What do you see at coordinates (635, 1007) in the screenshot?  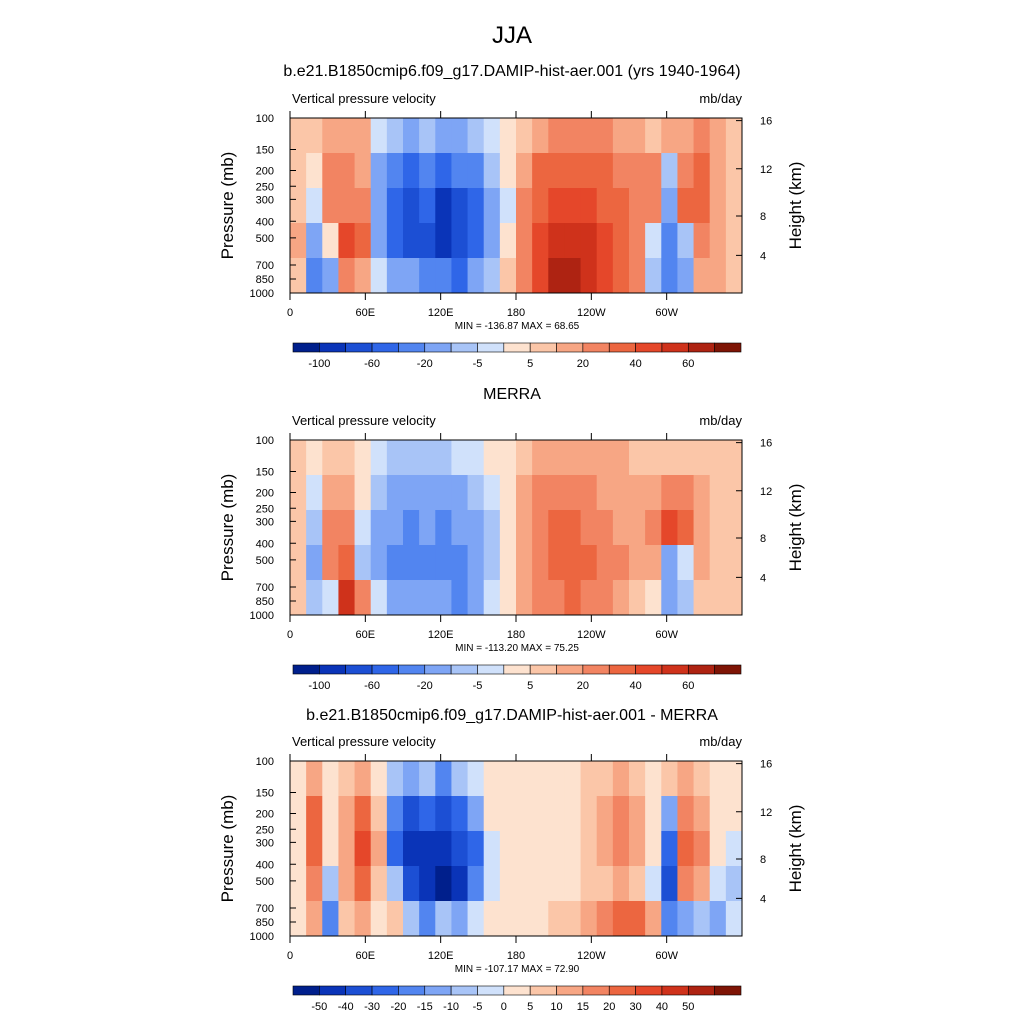 I see `colorbar-label: 30` at bounding box center [635, 1007].